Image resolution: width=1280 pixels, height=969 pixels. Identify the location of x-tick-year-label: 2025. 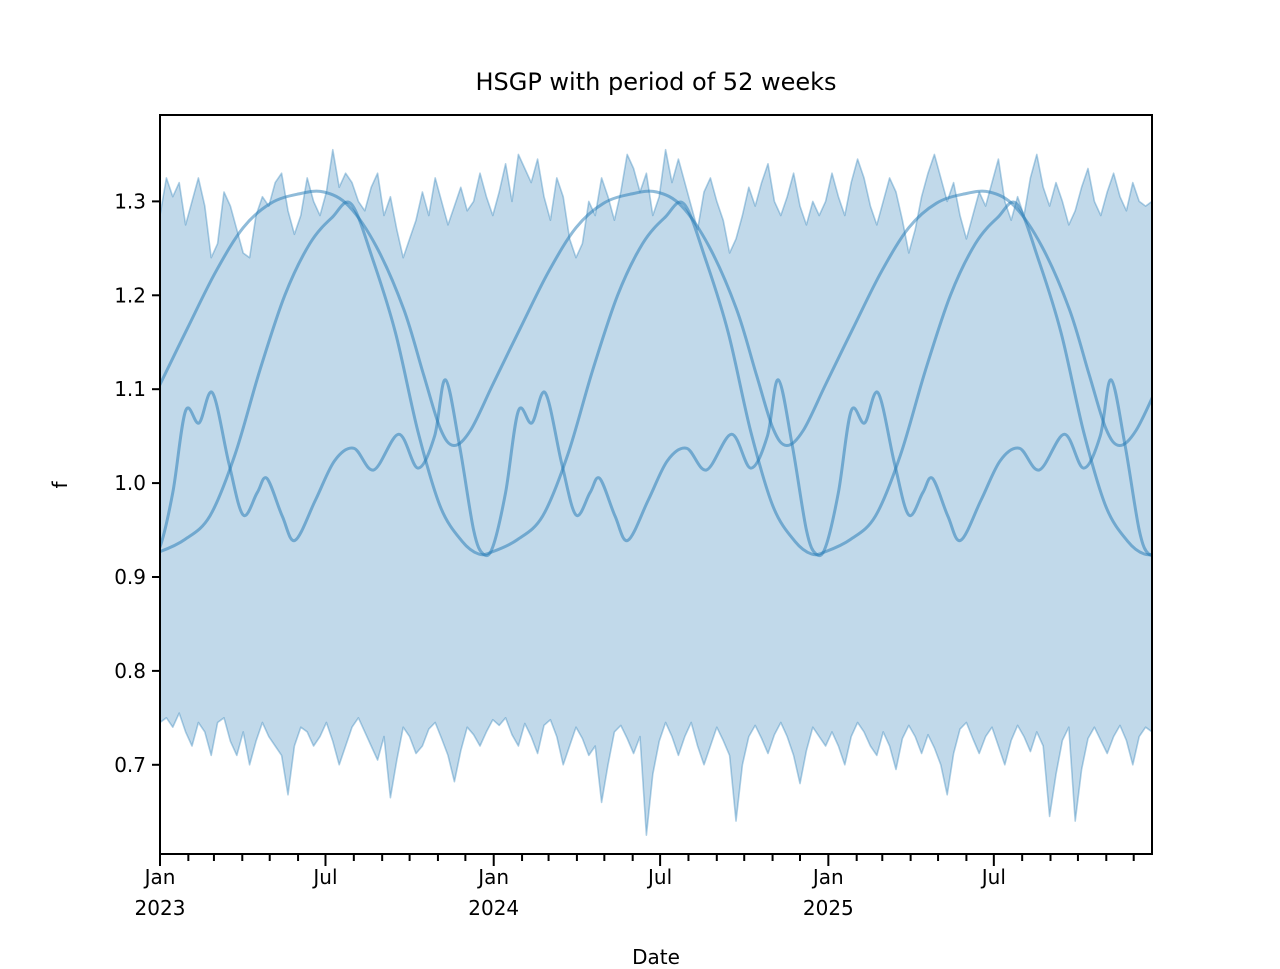
(828, 908).